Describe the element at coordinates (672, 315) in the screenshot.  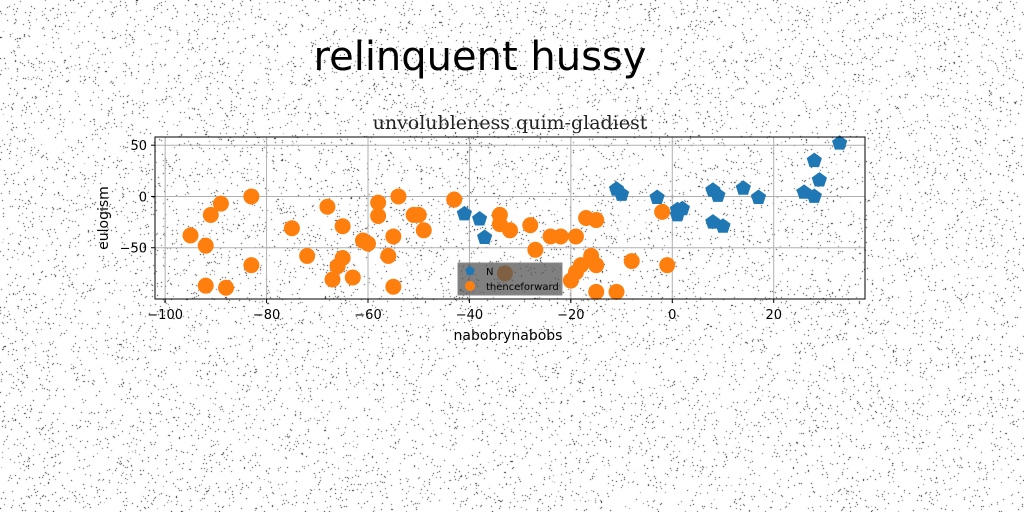
I see `x-tick-label: 0` at that location.